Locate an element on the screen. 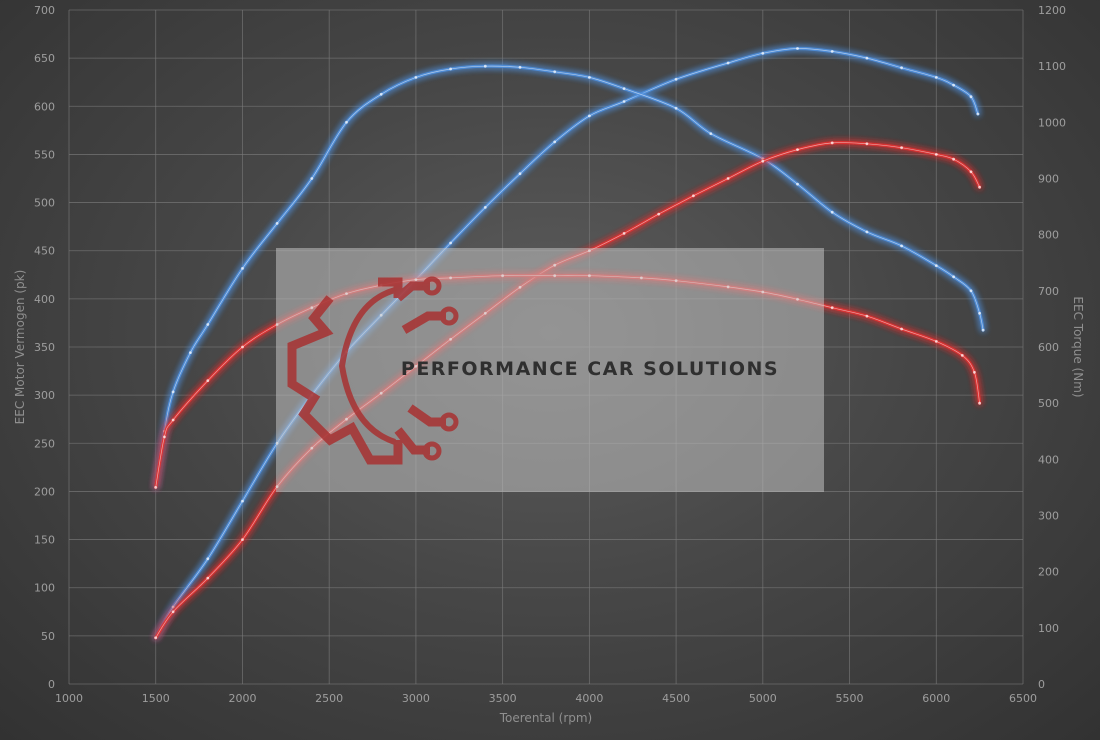 Image resolution: width=1100 pixels, height=740 pixels. y-axis-right-title: EEC Torque (Nm) is located at coordinates (1078, 346).